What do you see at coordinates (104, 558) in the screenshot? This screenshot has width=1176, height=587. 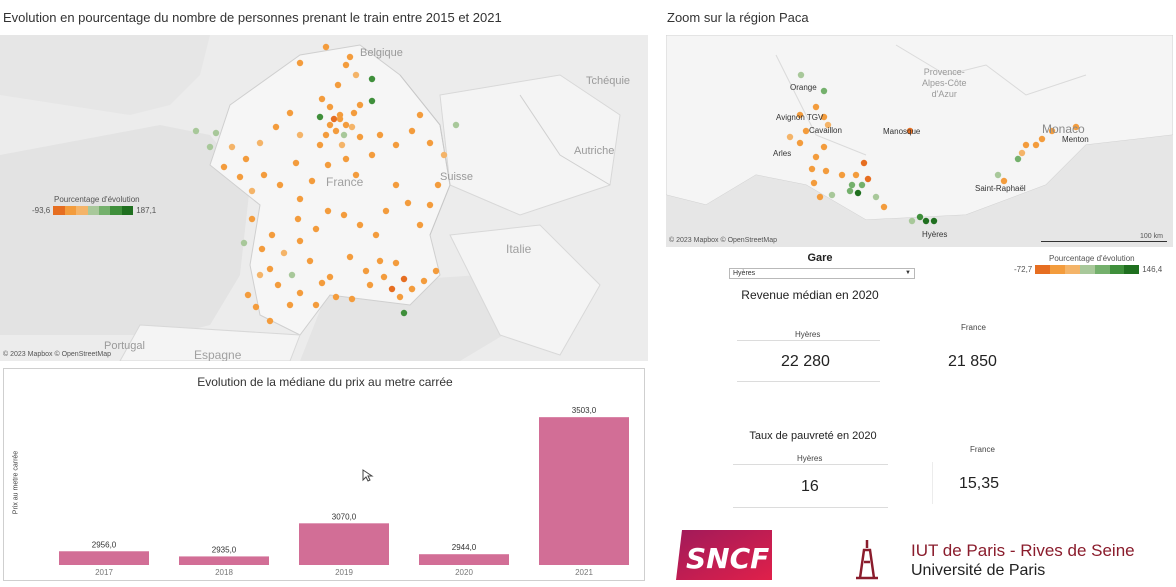 I see `bar-2017` at bounding box center [104, 558].